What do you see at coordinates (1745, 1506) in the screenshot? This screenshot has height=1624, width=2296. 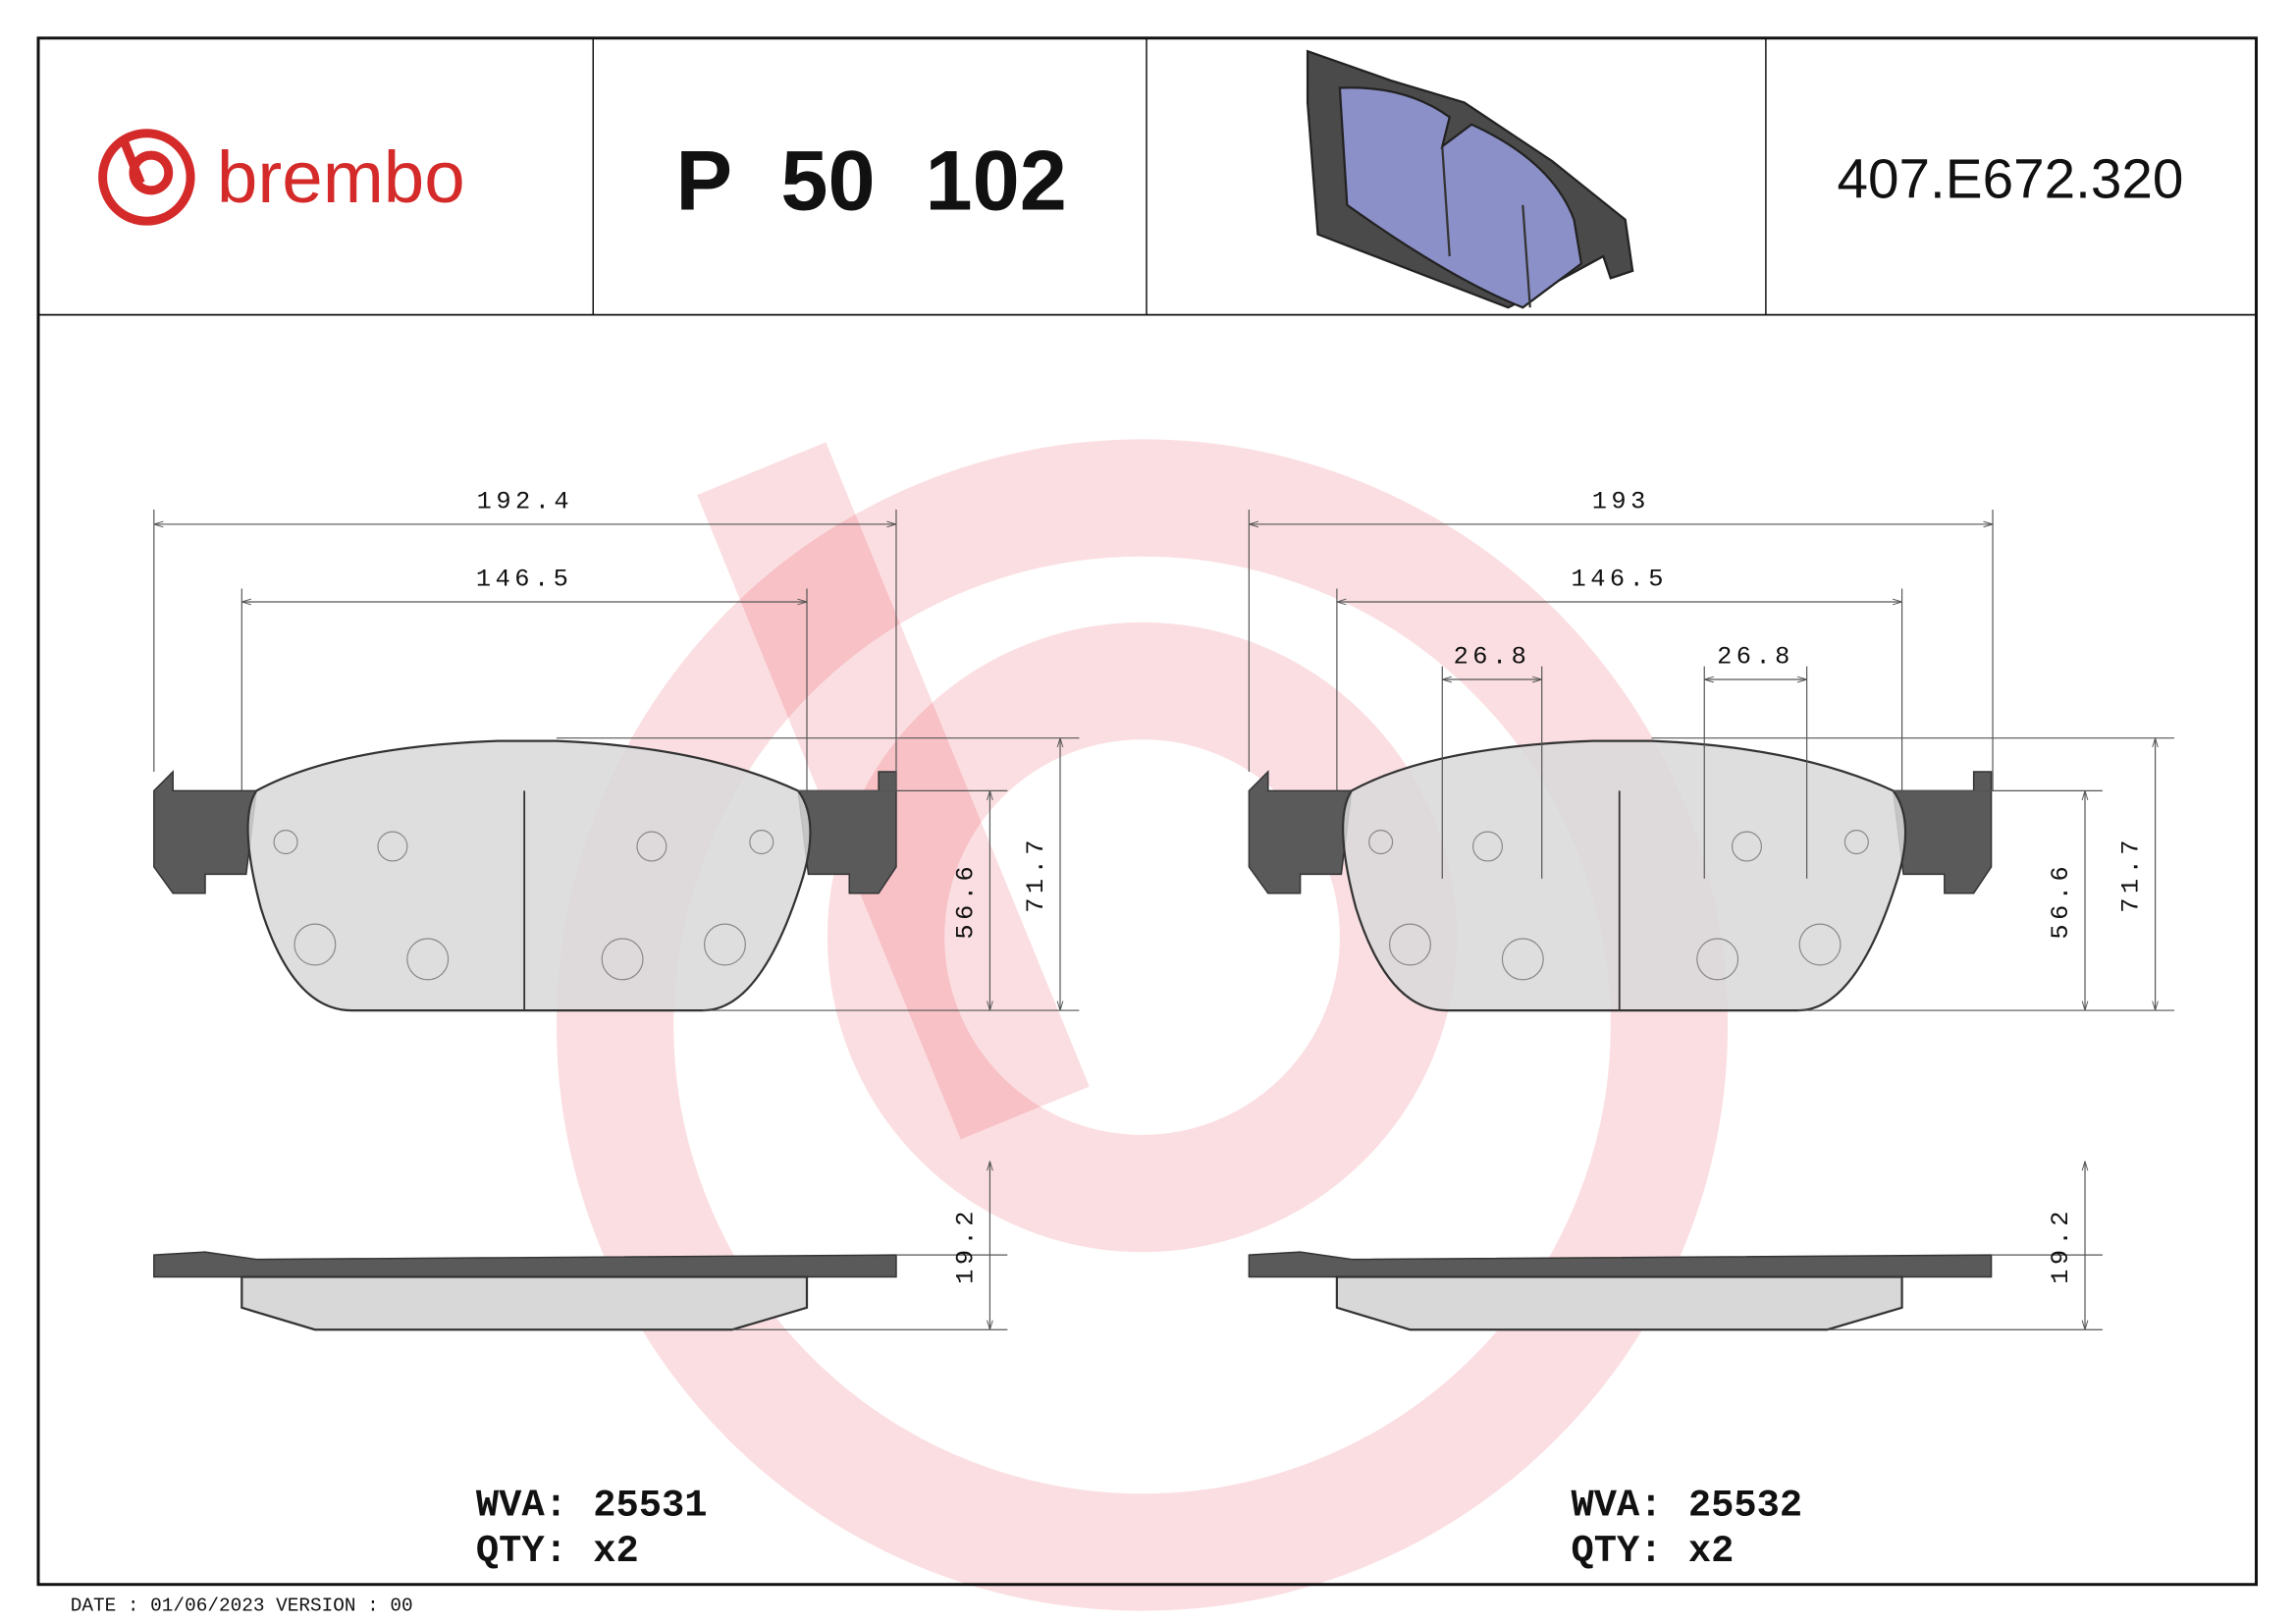 I see `wva-number: 25532` at bounding box center [1745, 1506].